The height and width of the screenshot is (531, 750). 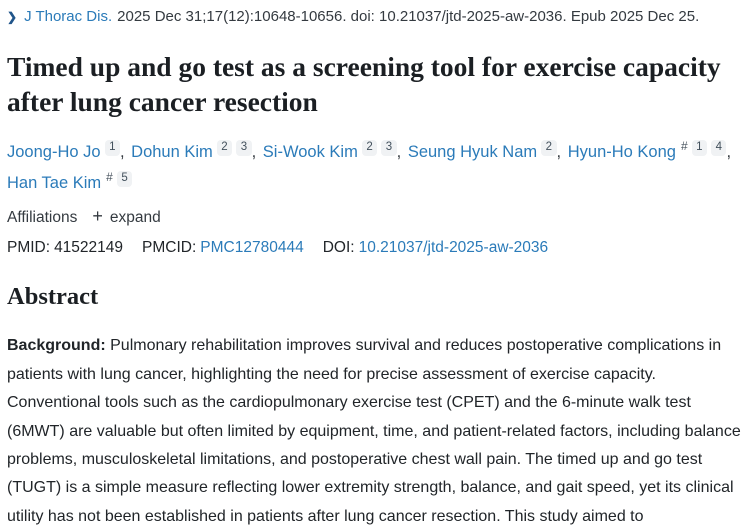 I want to click on pmcid-link: PMC12780444, so click(x=252, y=247).